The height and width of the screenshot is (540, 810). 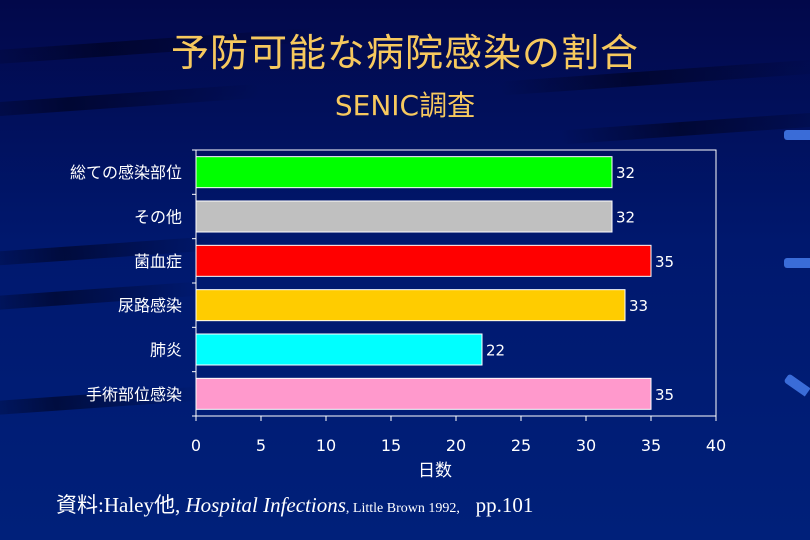 What do you see at coordinates (495, 351) in the screenshot?
I see `bar-value-label: 22` at bounding box center [495, 351].